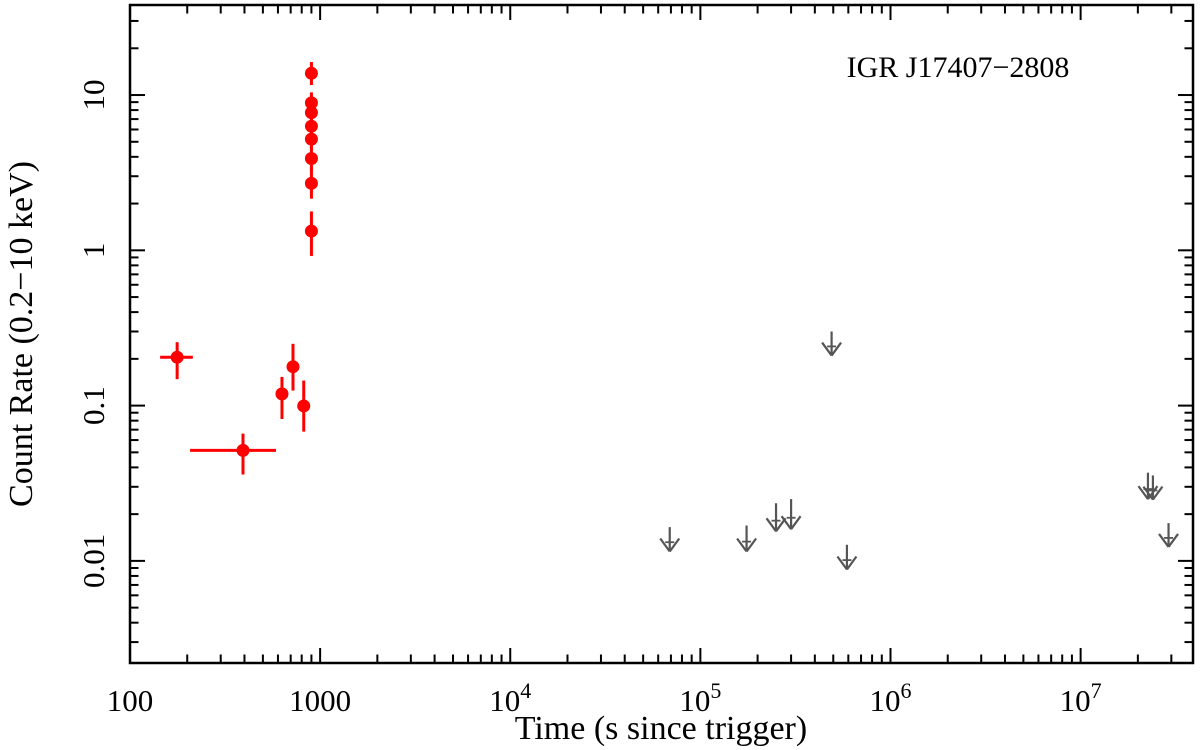 The height and width of the screenshot is (750, 1200). I want to click on x-axis-title: Time (s since trigger), so click(661, 728).